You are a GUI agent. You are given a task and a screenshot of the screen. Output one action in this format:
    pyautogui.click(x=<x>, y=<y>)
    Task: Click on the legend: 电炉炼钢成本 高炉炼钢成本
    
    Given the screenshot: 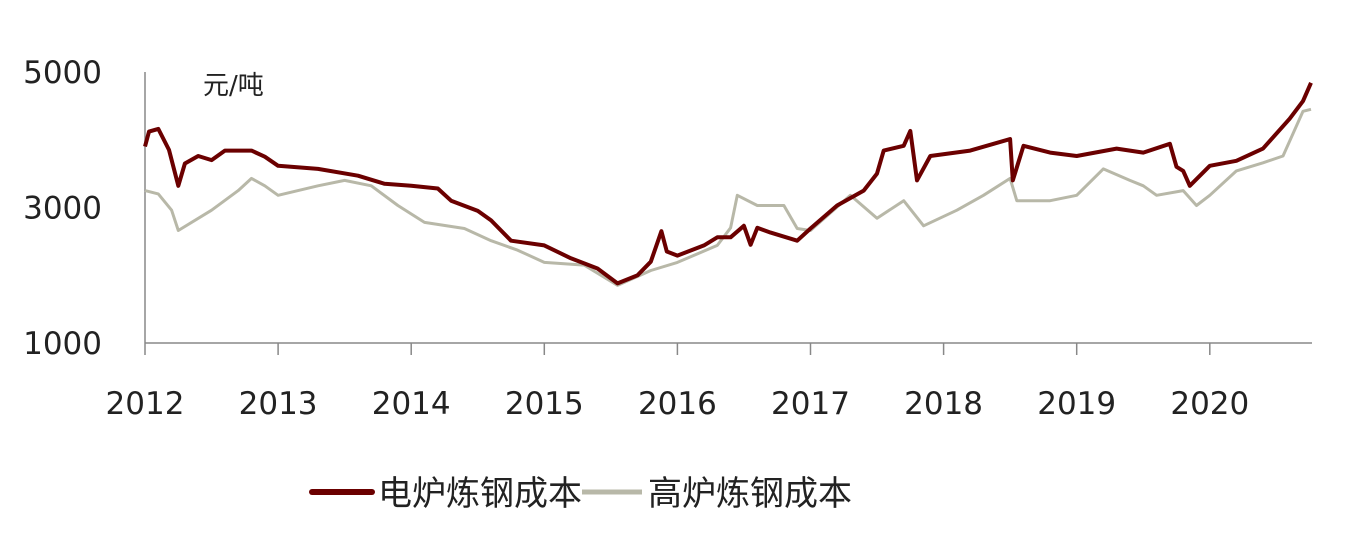 What is the action you would take?
    pyautogui.click(x=580, y=494)
    